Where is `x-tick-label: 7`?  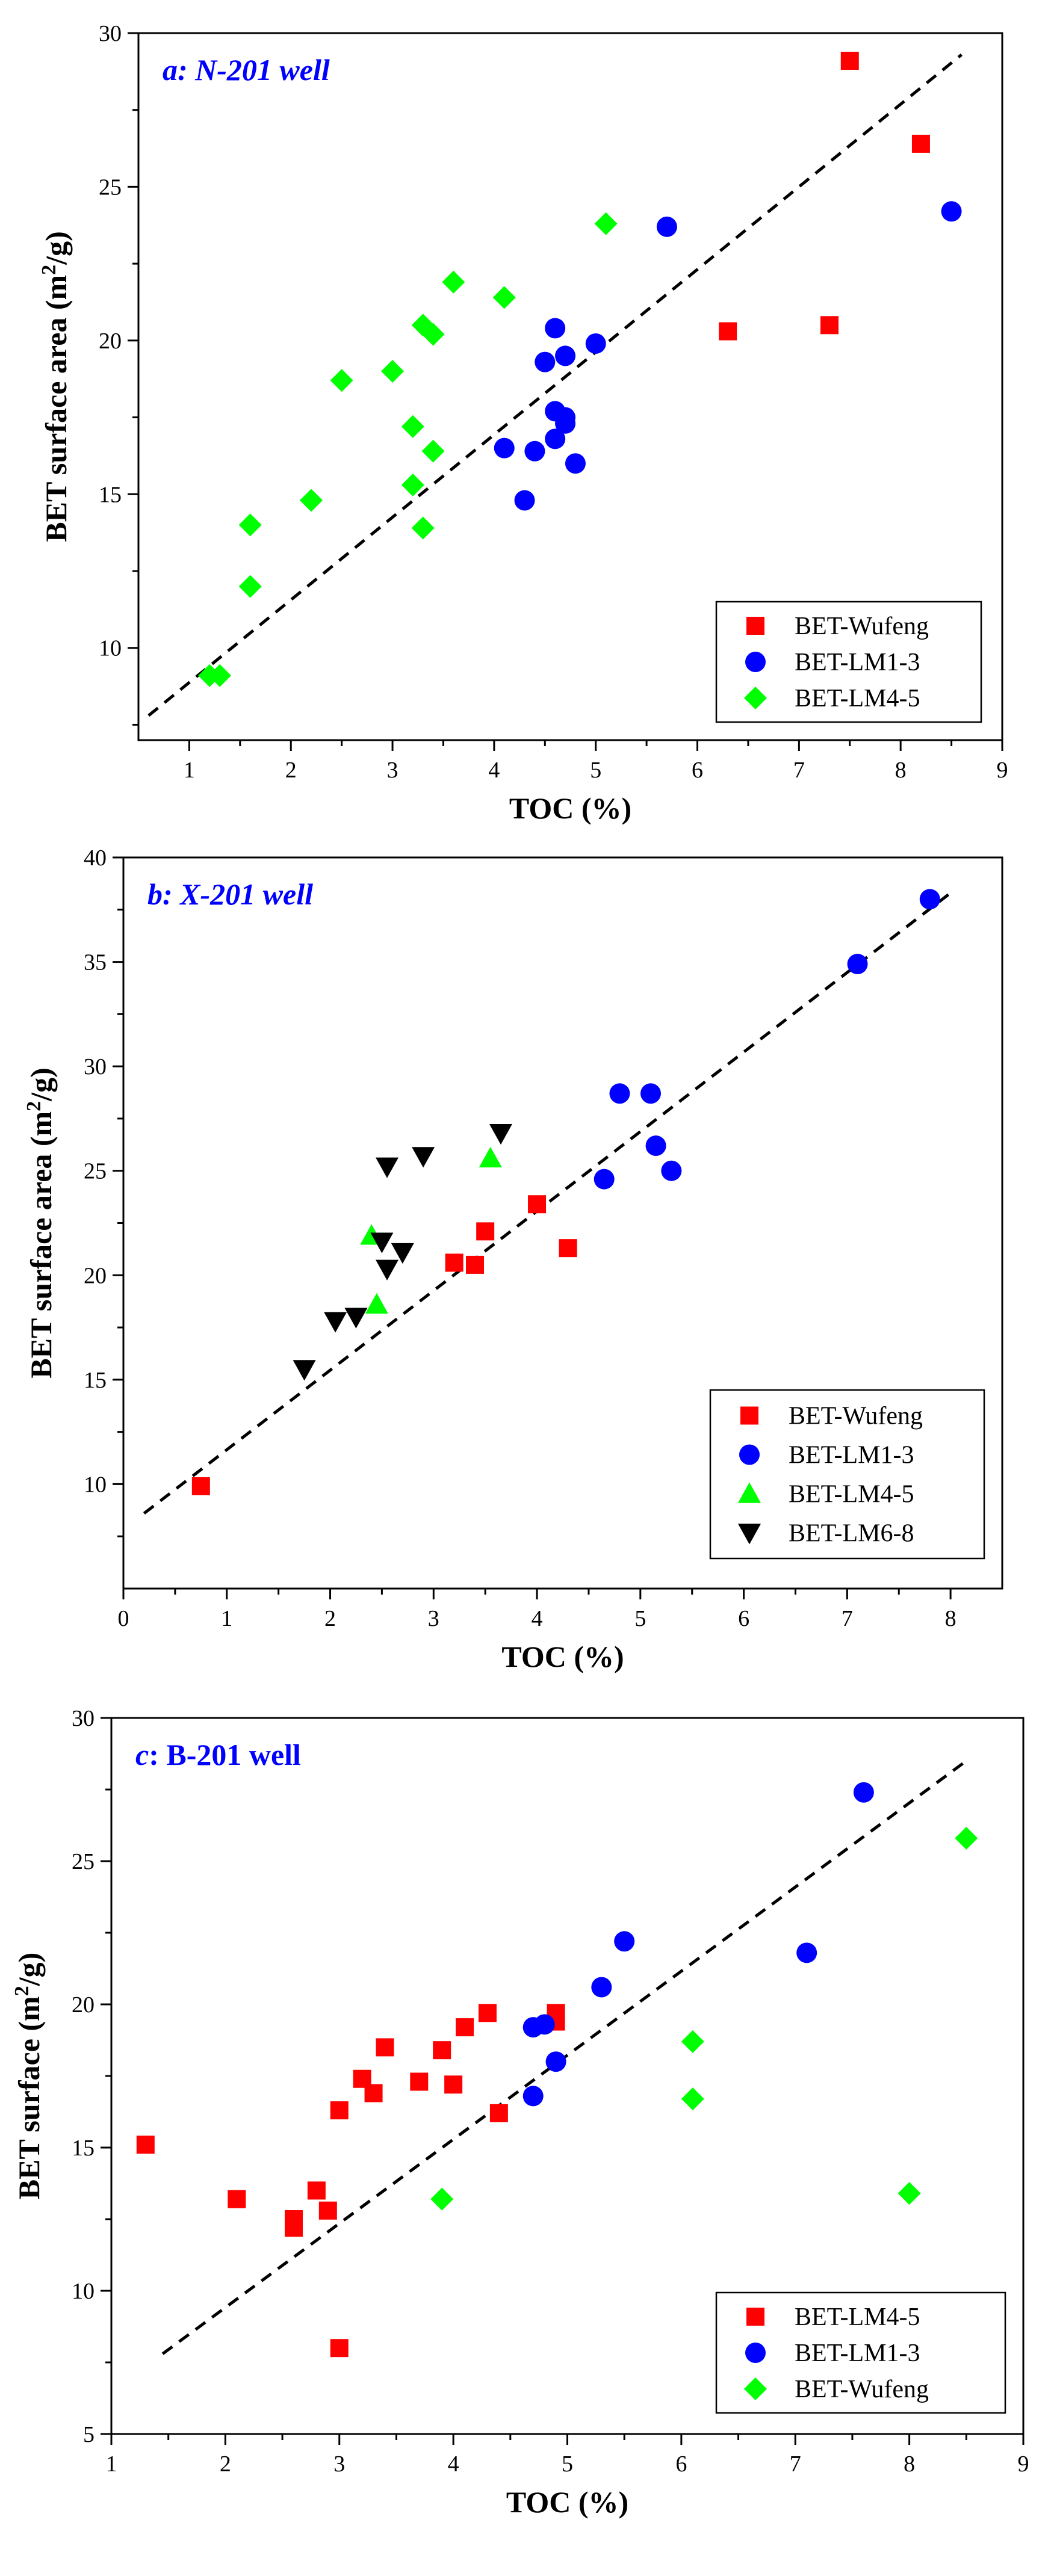
x-tick-label: 7 is located at coordinates (847, 1618).